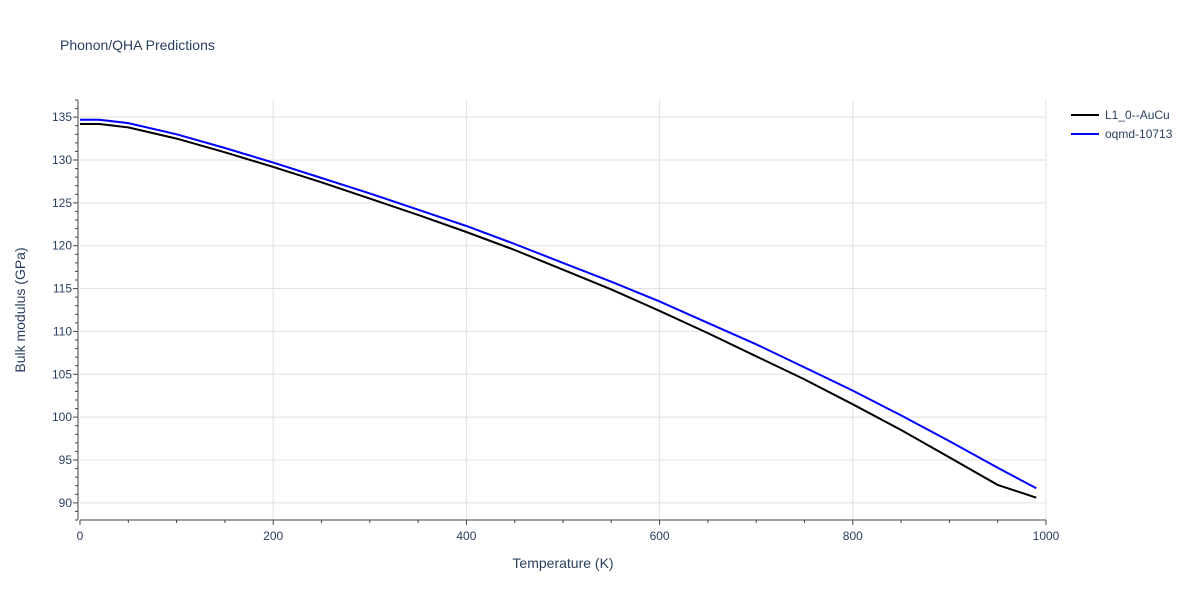 The height and width of the screenshot is (600, 1200). What do you see at coordinates (660, 536) in the screenshot?
I see `x-tick-label: 600` at bounding box center [660, 536].